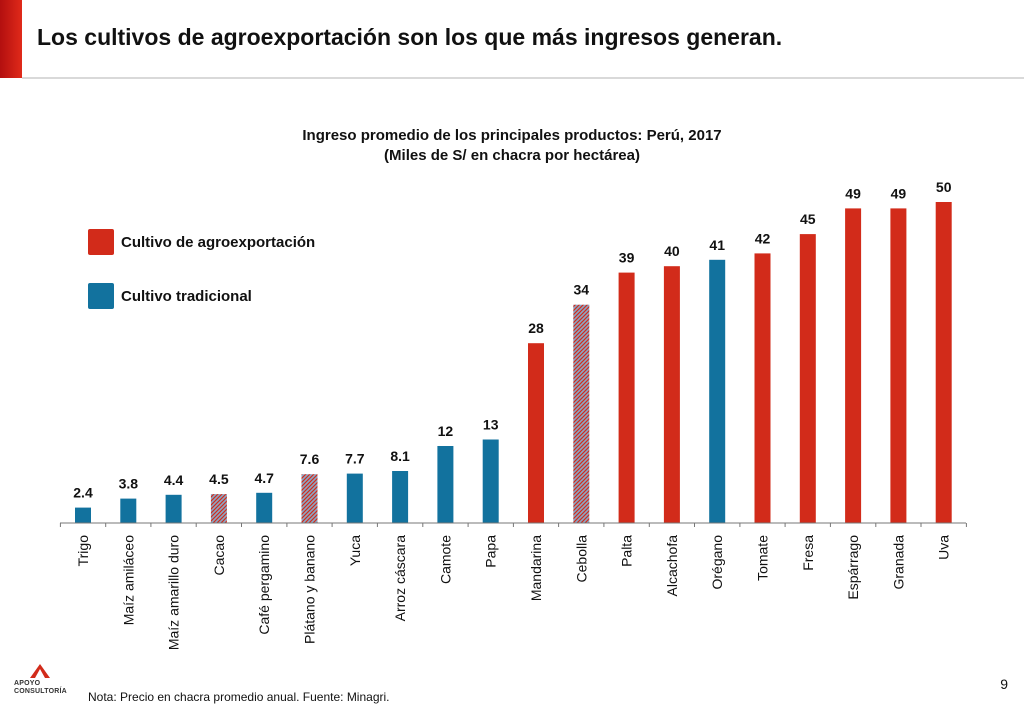  I want to click on tick-label-mandarina: Mandarina, so click(536, 568).